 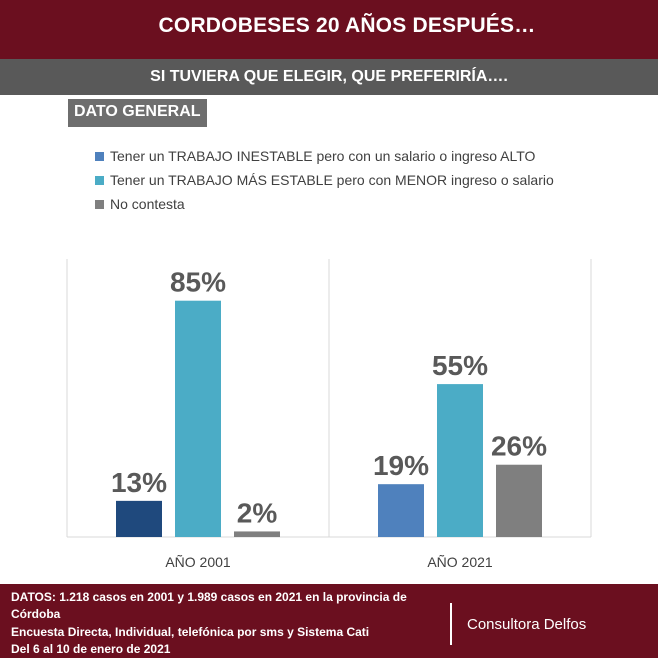 What do you see at coordinates (137, 113) in the screenshot?
I see `section-label: DATO GENERAL` at bounding box center [137, 113].